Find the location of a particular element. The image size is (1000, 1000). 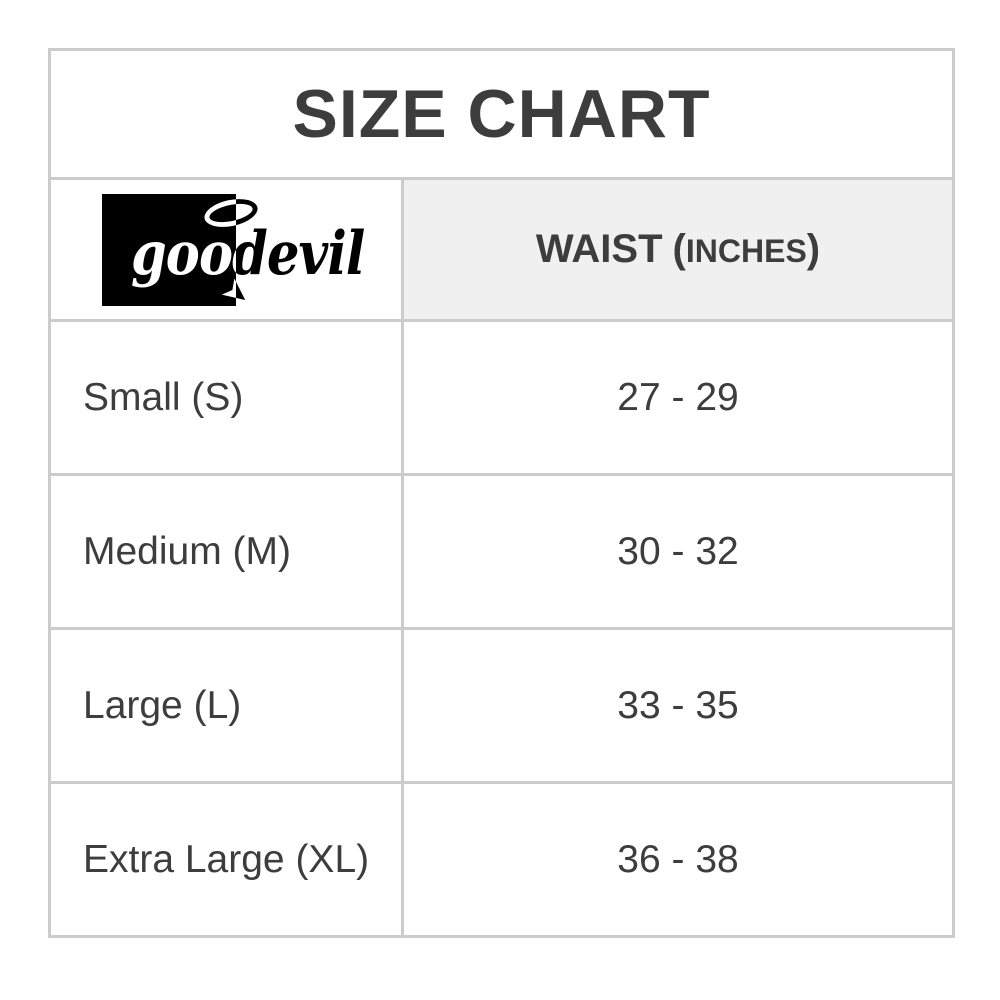

table-row-large: Large (L) 33 - 35 is located at coordinates (501, 705).